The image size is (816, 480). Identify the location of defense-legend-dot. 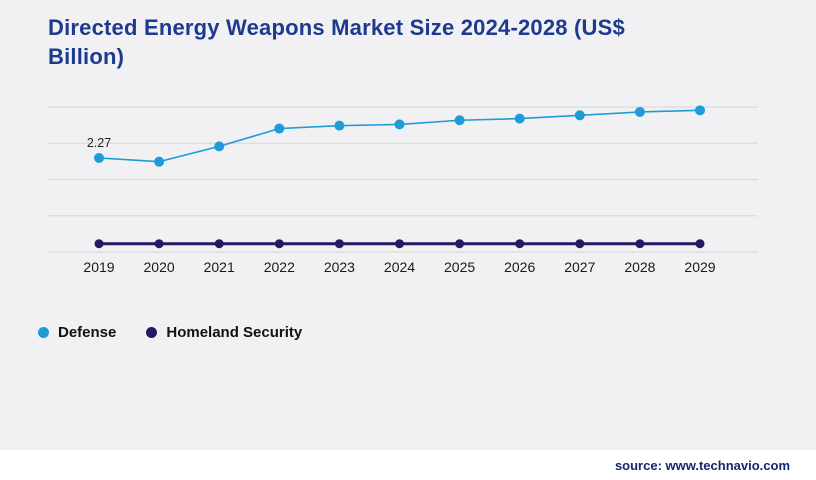
(43, 332).